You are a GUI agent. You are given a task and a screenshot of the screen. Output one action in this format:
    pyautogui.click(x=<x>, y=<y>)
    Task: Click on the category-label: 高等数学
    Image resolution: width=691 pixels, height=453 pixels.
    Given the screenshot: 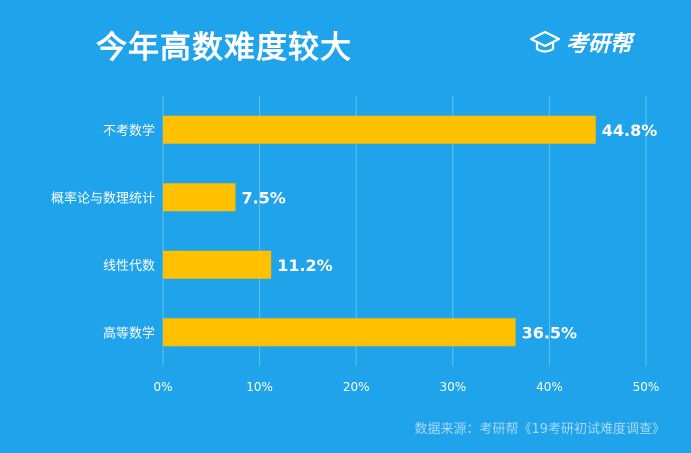 What is the action you would take?
    pyautogui.click(x=129, y=333)
    